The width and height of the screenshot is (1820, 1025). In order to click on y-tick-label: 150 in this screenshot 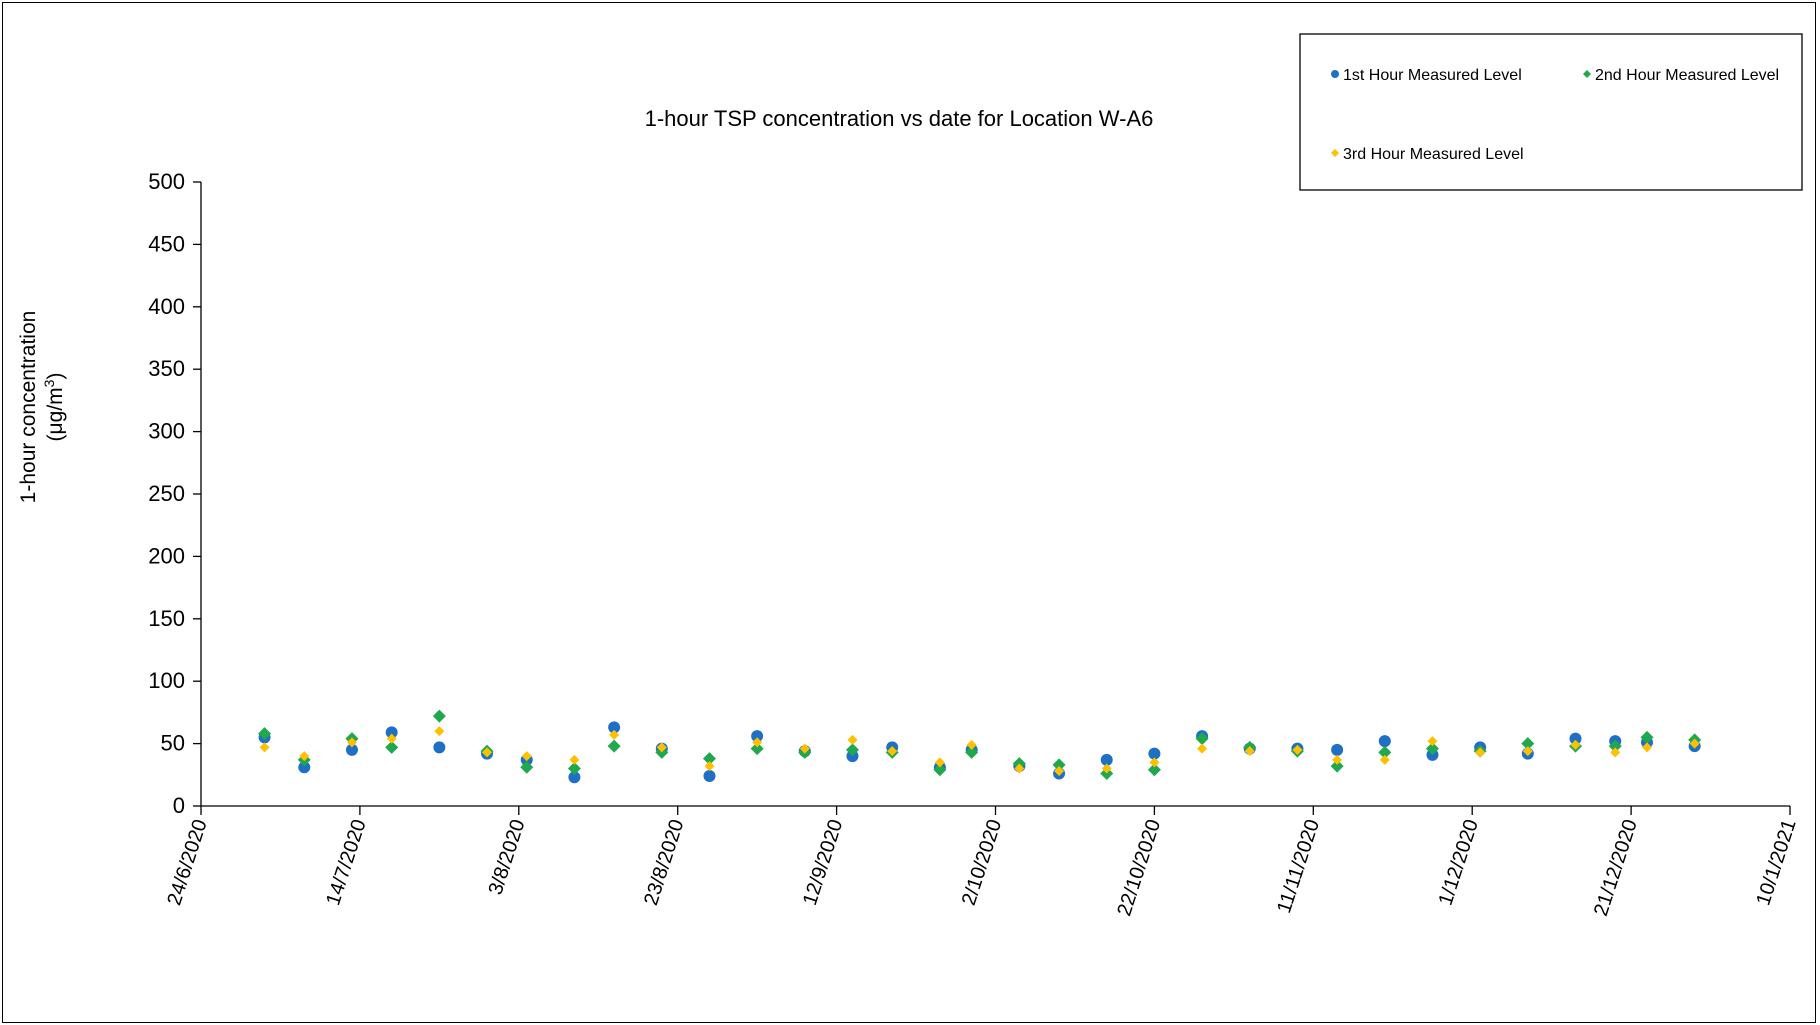, I will do `click(166, 618)`.